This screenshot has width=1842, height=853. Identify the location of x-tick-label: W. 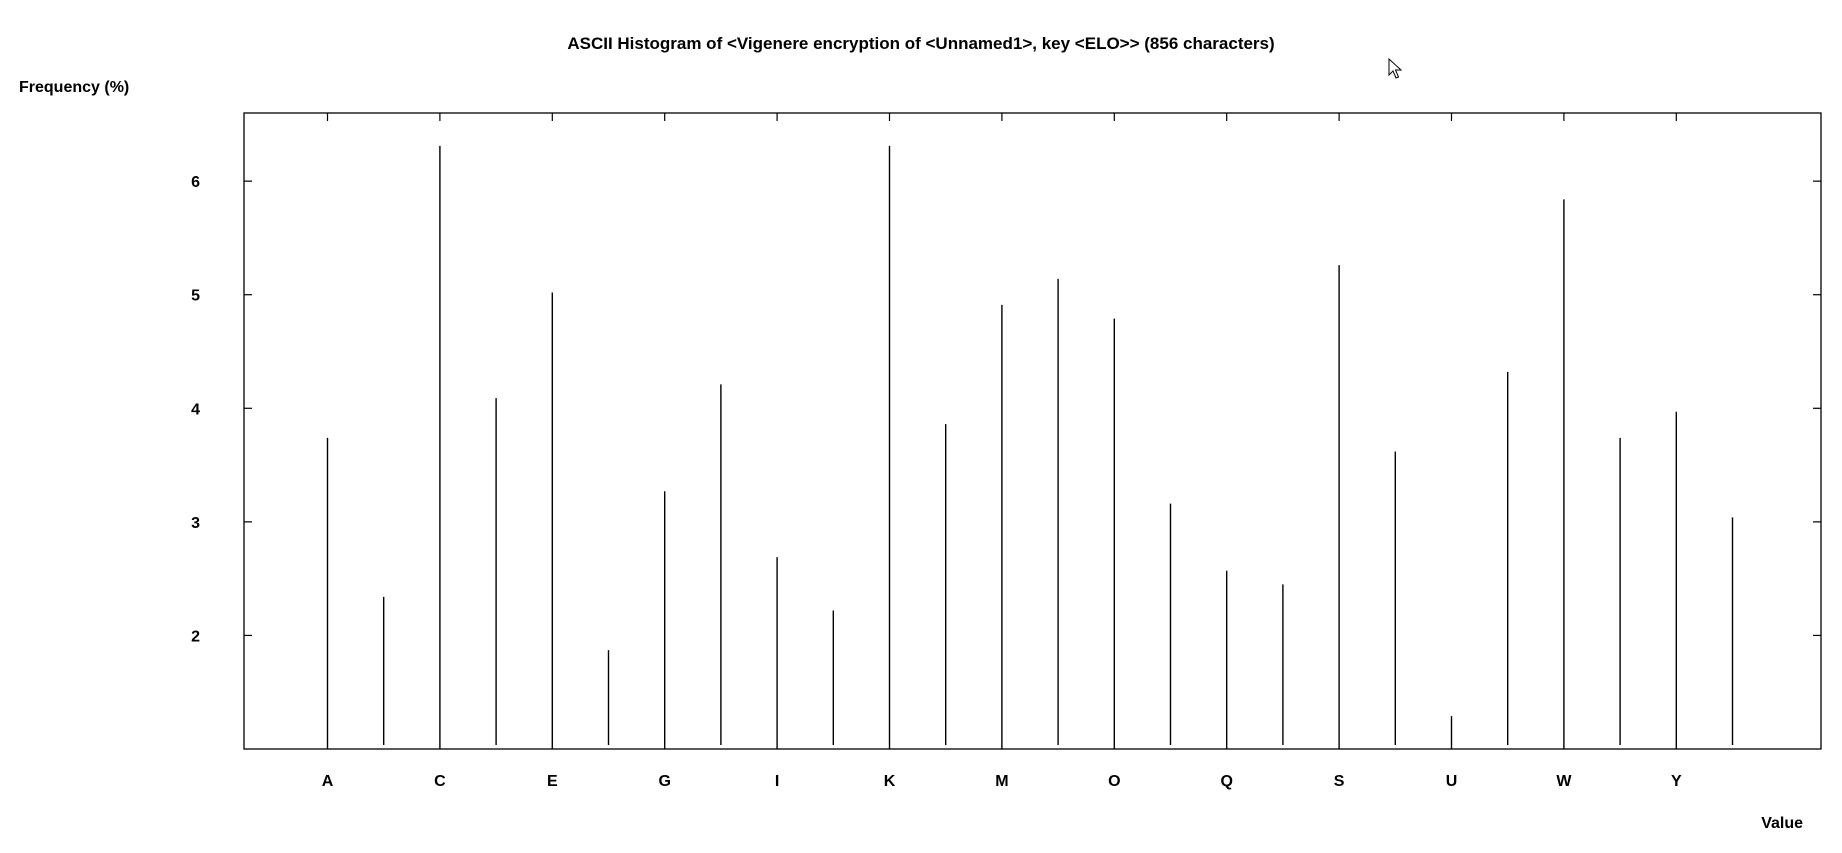
(1564, 781).